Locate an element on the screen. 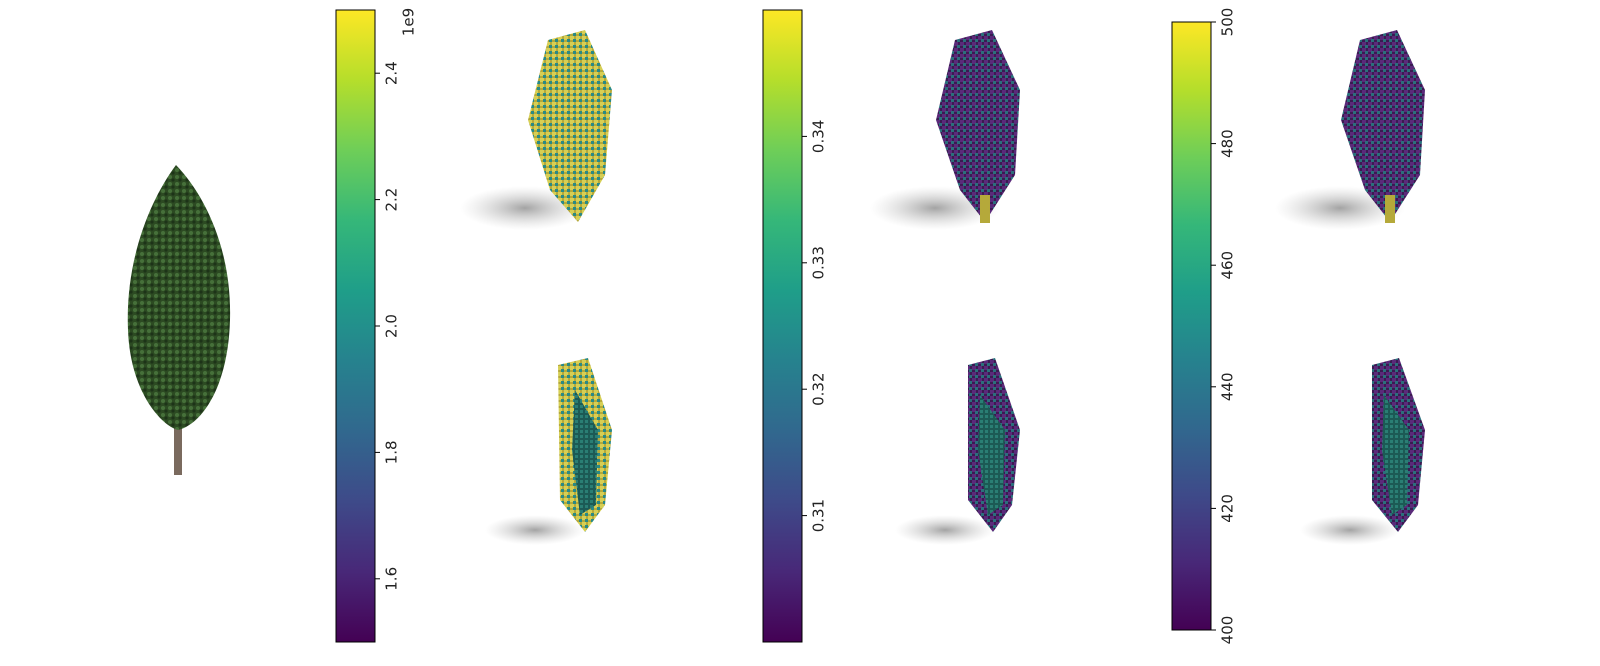 Image resolution: width=1600 pixels, height=666 pixels. tick-label: 1.6 is located at coordinates (392, 579).